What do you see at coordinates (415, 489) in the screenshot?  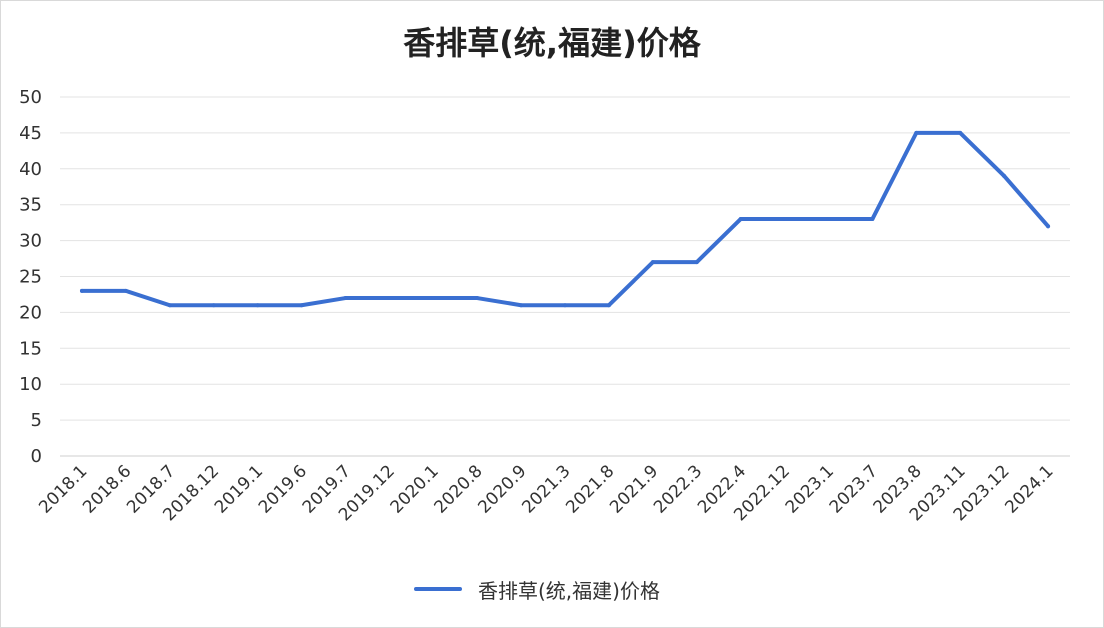 I see `x-tick-label: 2020.1` at bounding box center [415, 489].